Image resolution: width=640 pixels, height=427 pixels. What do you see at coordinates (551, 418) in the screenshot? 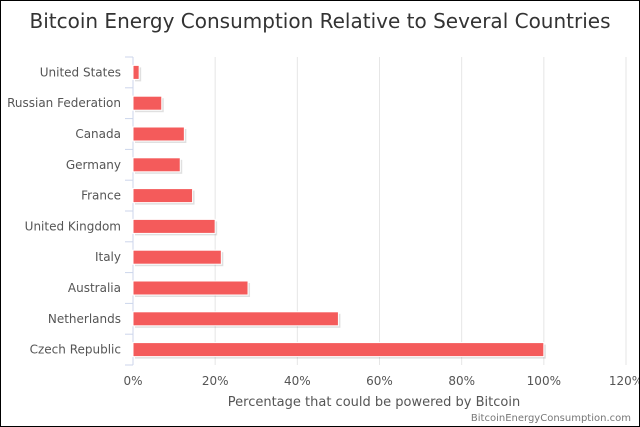
I see `credit-link: BitcoinEnergyConsumption.com` at bounding box center [551, 418].